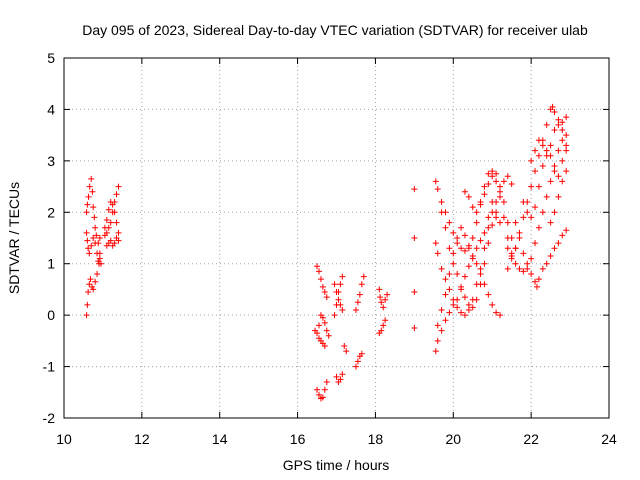 The height and width of the screenshot is (480, 640). What do you see at coordinates (322, 282) in the screenshot?
I see `series-arc-3a` at bounding box center [322, 282].